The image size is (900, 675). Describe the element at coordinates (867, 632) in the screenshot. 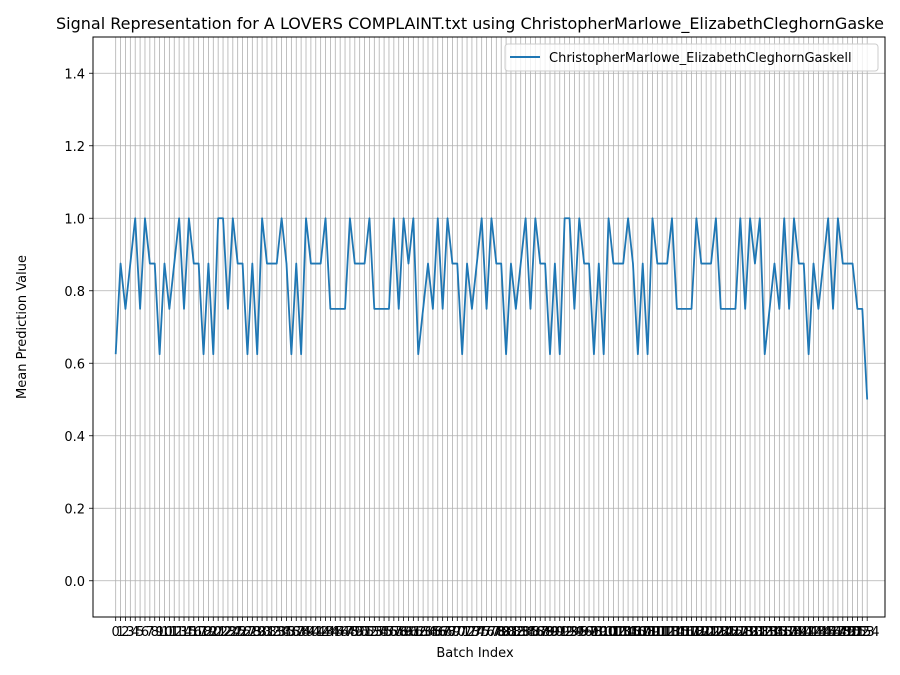

I see `x-tick-label: 154` at that location.